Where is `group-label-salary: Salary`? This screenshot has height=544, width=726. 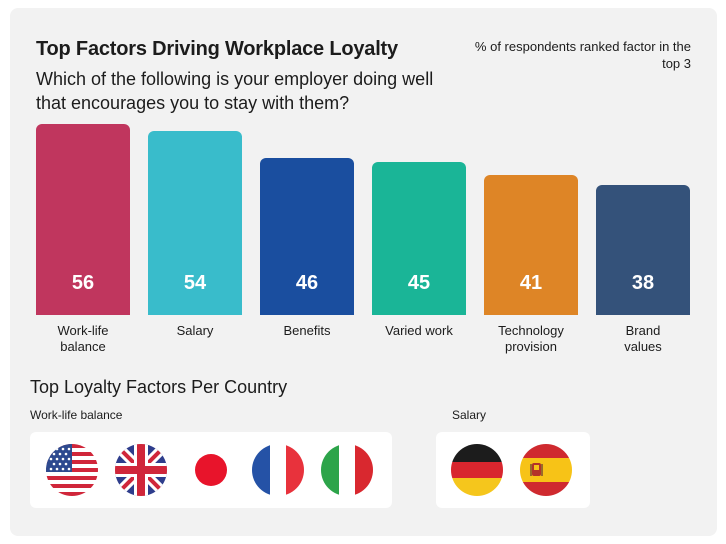 group-label-salary: Salary is located at coordinates (469, 415).